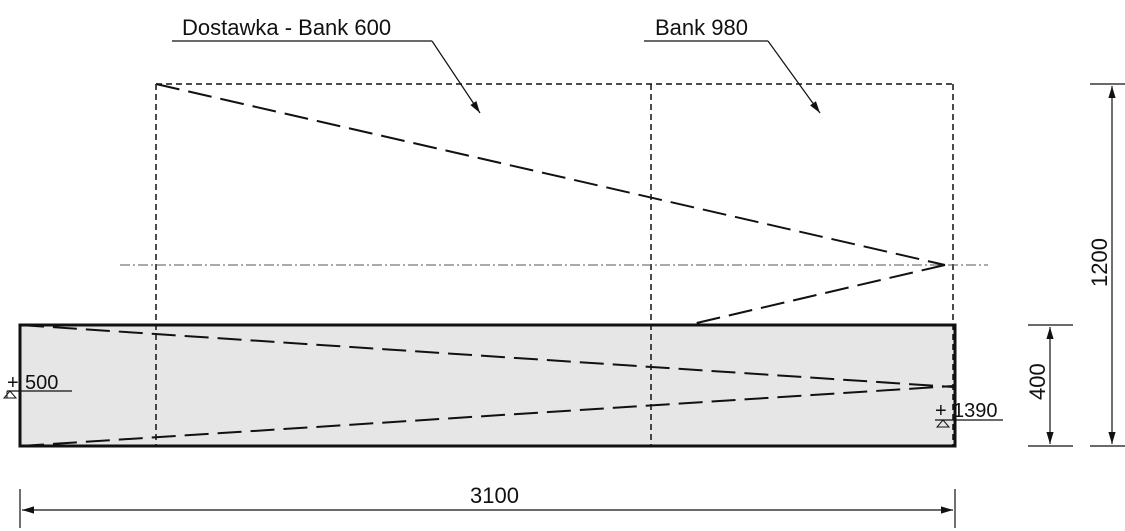  What do you see at coordinates (941, 411) in the screenshot?
I see `level-right-sign: +` at bounding box center [941, 411].